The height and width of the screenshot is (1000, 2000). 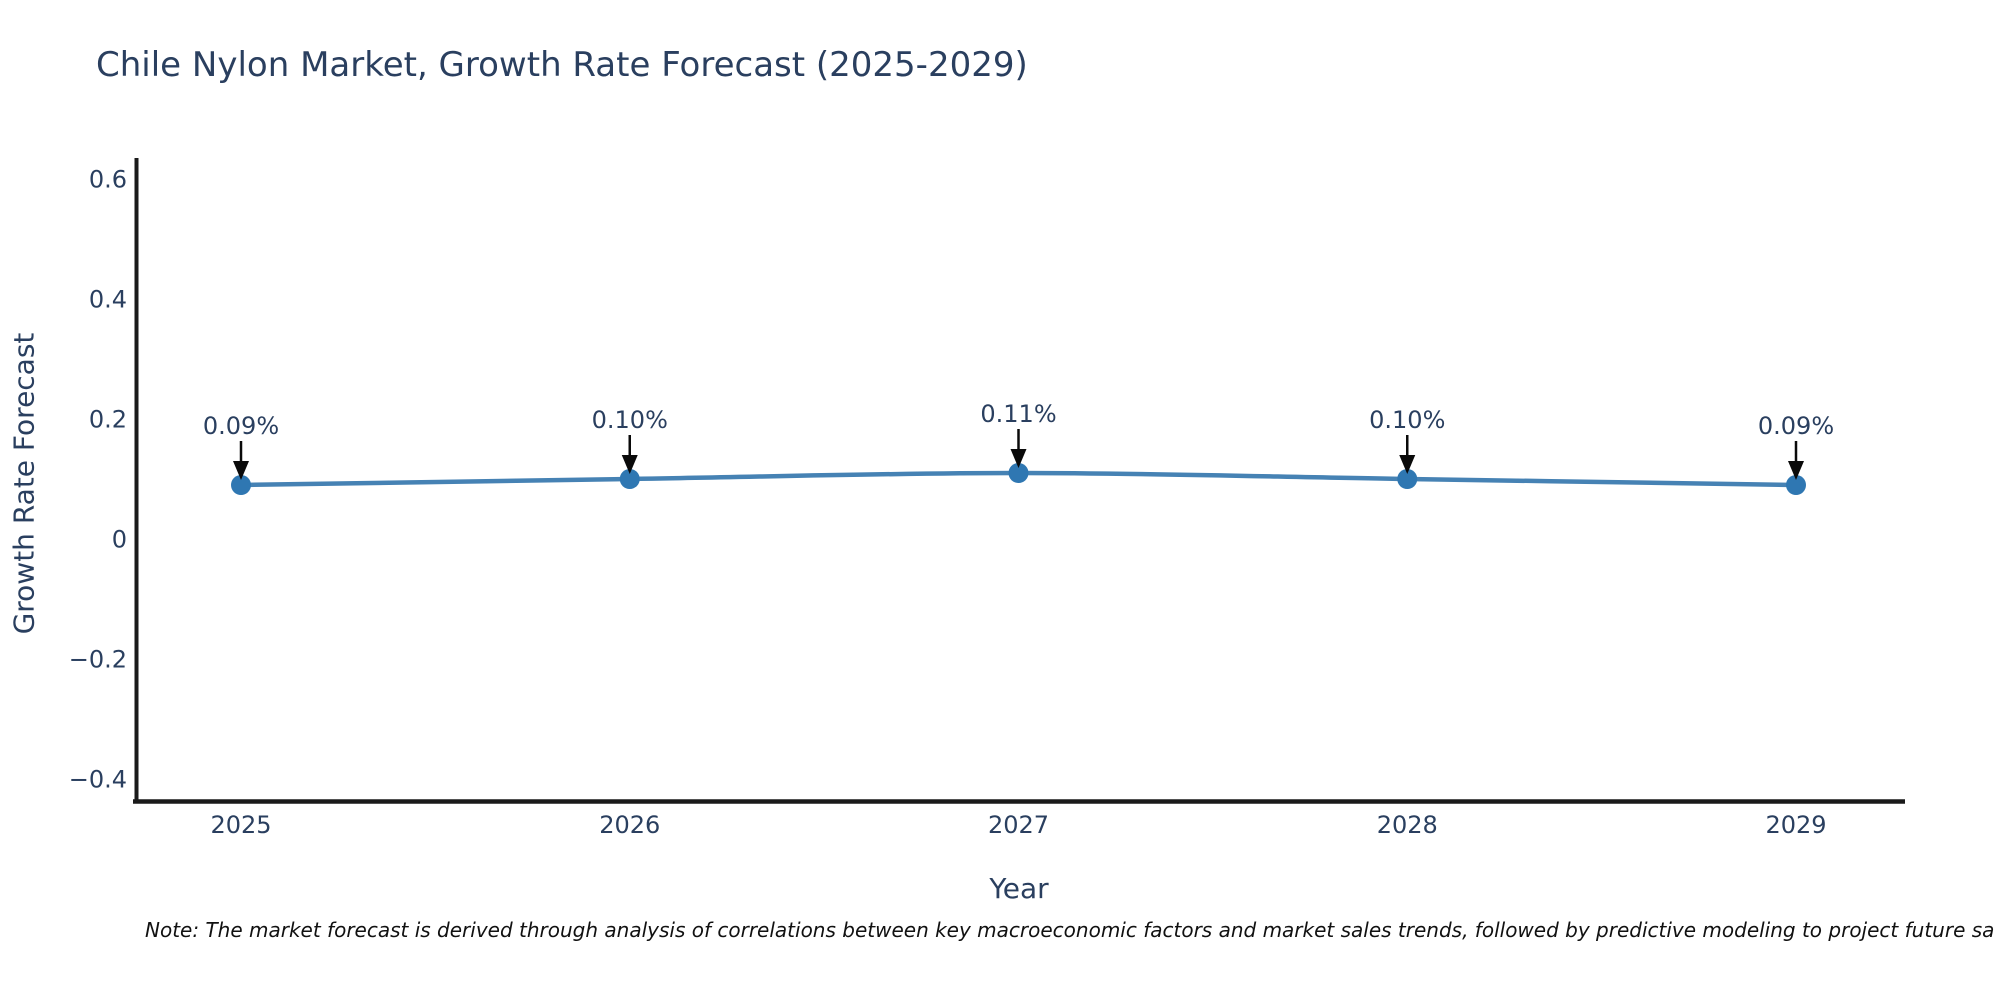 What do you see at coordinates (1018, 440) in the screenshot?
I see `point-annotations: 0.09% 0.10% 0.11% 0.10% 0.09%` at bounding box center [1018, 440].